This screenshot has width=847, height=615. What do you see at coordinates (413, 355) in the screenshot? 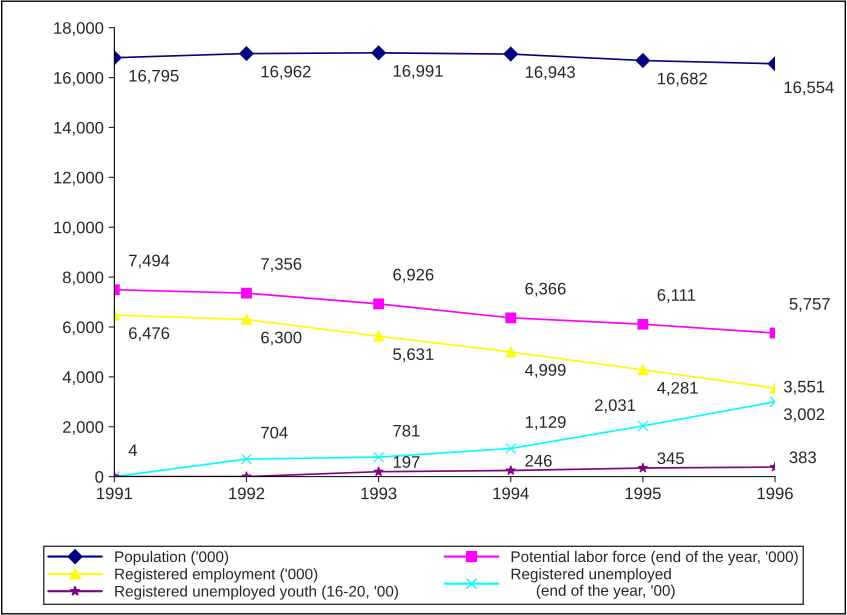
I see `data-label: 5,631` at bounding box center [413, 355].